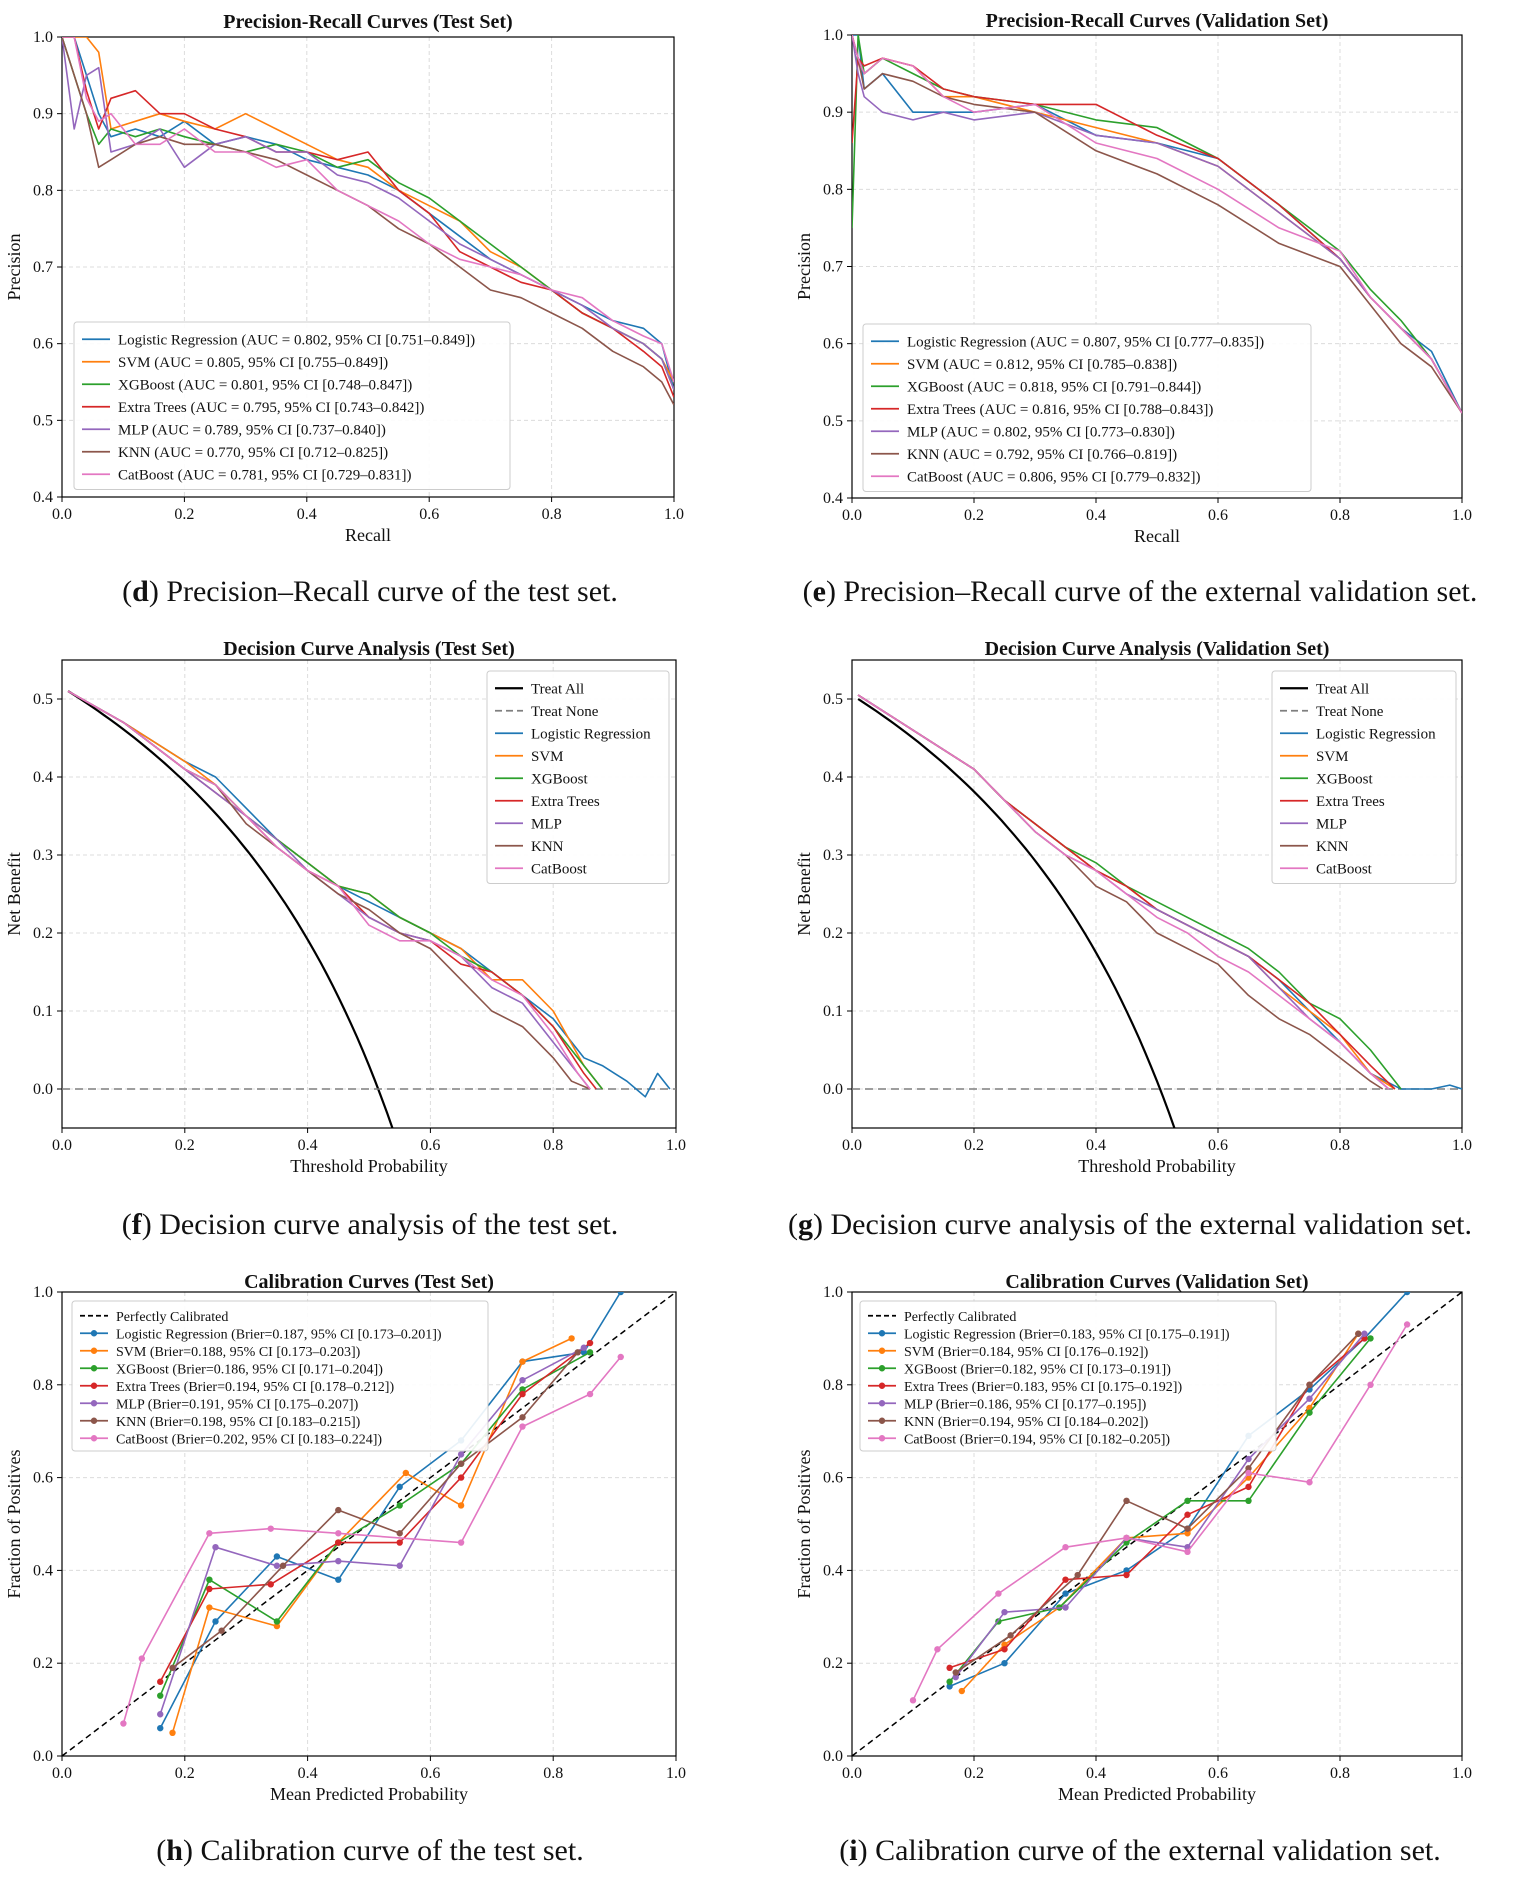  What do you see at coordinates (43, 1478) in the screenshot?
I see `y-tick-label: 0.6` at bounding box center [43, 1478].